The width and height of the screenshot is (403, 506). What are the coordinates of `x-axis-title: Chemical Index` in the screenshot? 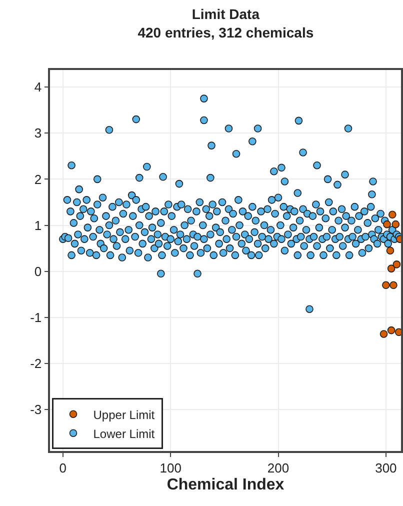 It's located at (225, 485).